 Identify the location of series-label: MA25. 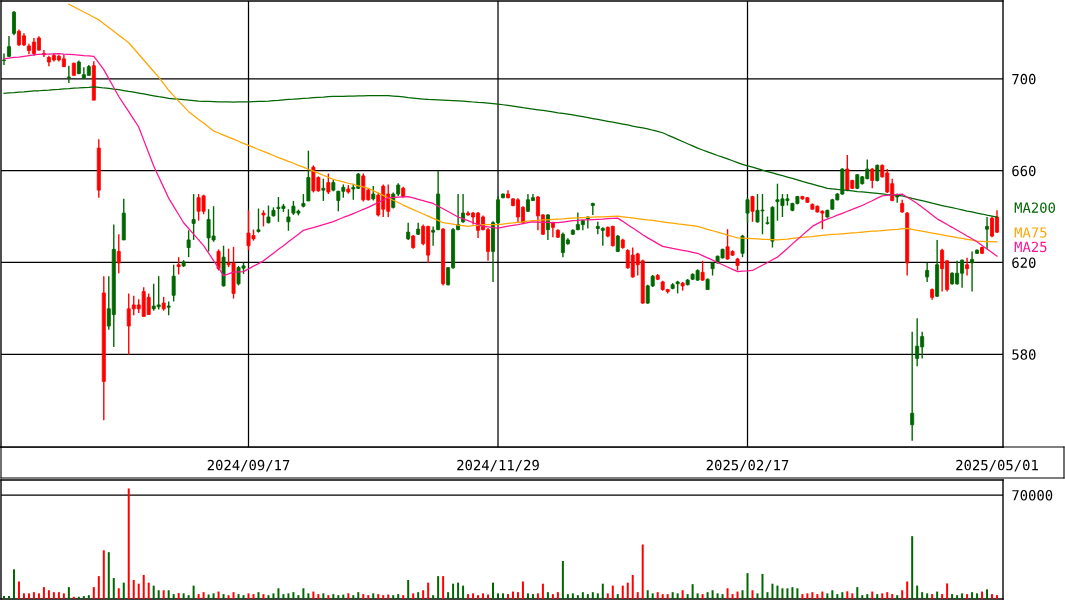
(1030, 247).